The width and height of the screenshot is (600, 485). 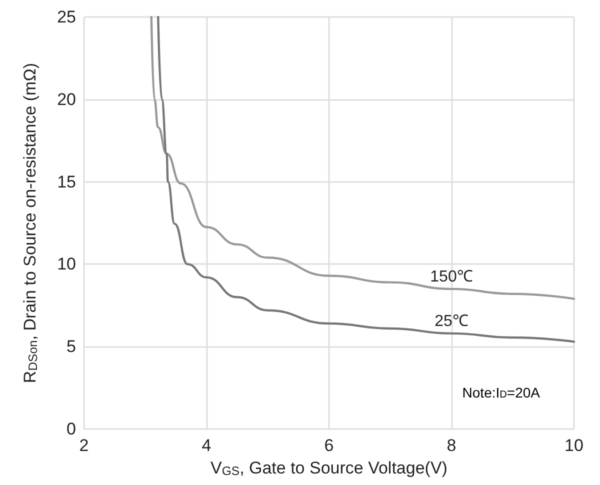 What do you see at coordinates (66, 182) in the screenshot?
I see `y-tick-label: 15` at bounding box center [66, 182].